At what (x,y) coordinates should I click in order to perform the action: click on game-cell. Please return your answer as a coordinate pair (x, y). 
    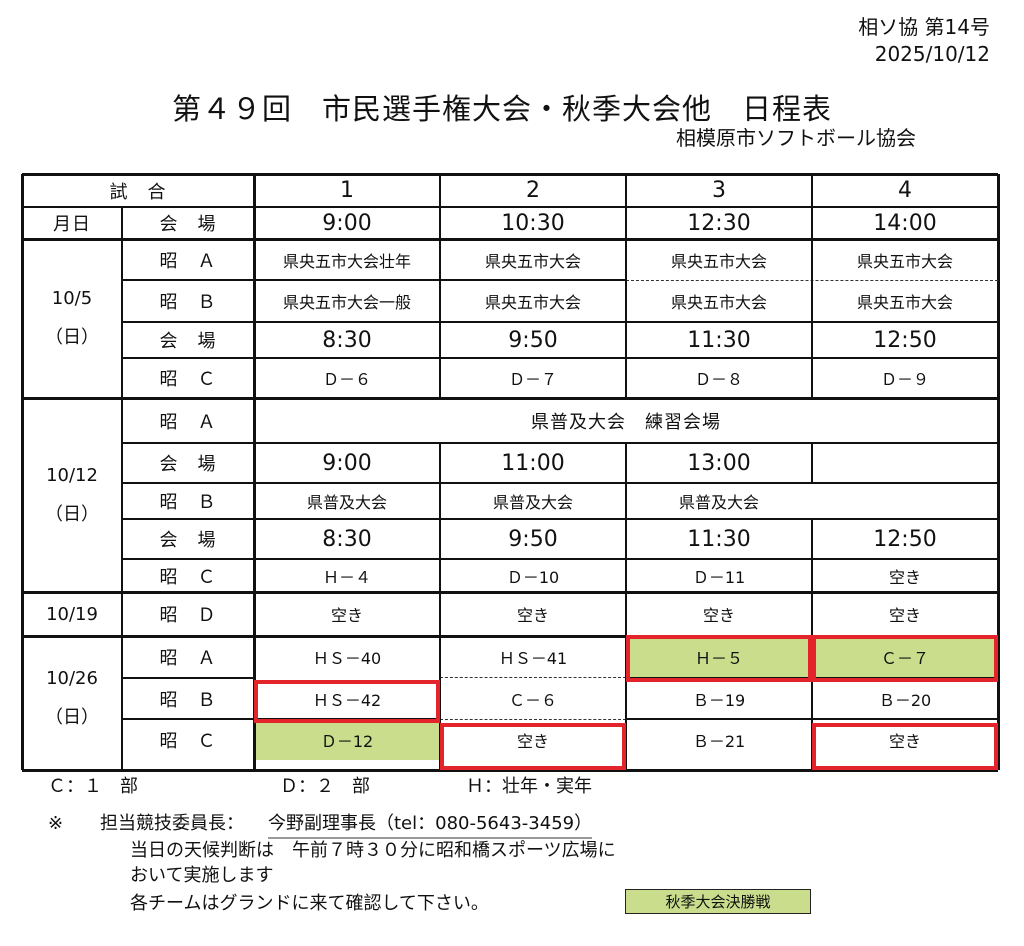
    Looking at the image, I should click on (905, 501).